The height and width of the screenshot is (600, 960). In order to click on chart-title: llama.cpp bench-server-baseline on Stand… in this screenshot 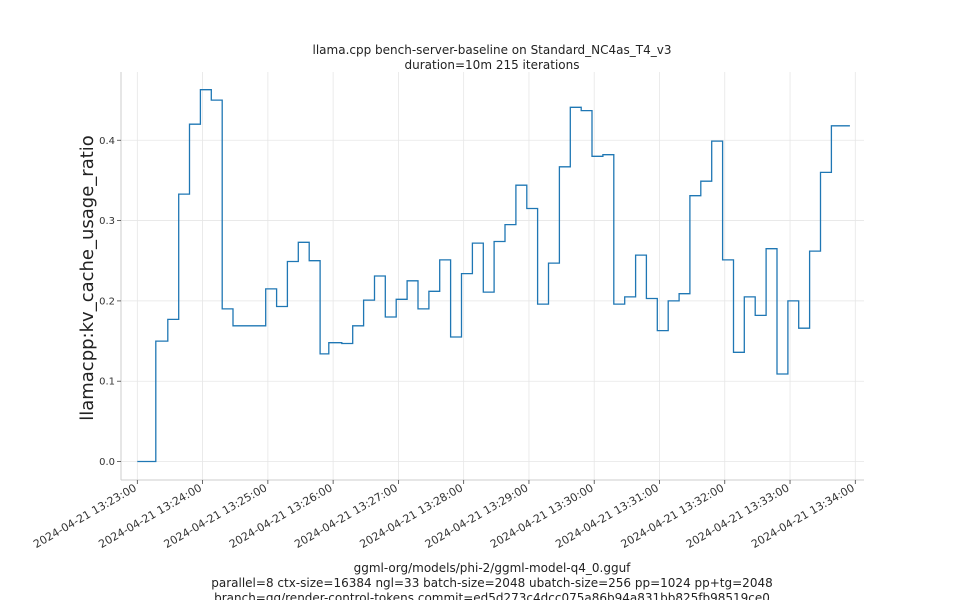, I will do `click(492, 50)`.